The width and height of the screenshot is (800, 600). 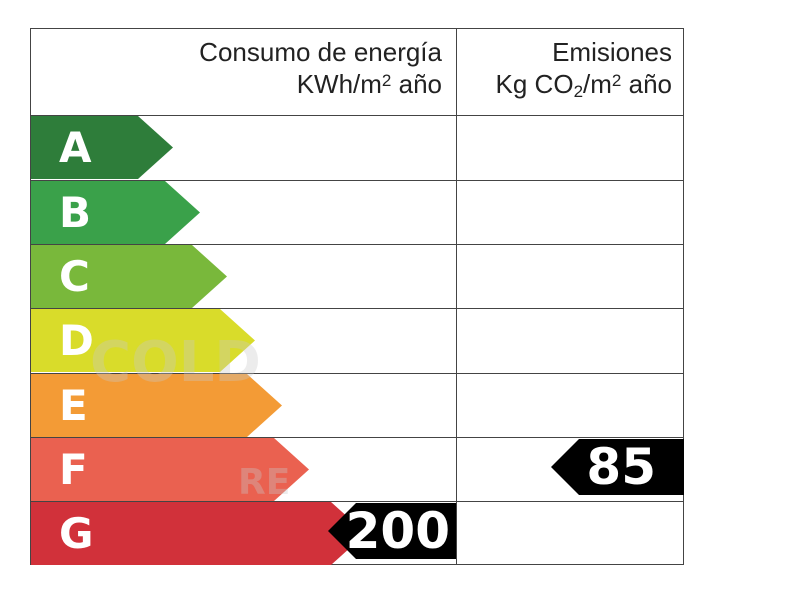 I want to click on class-arrow-f: F, so click(x=170, y=469).